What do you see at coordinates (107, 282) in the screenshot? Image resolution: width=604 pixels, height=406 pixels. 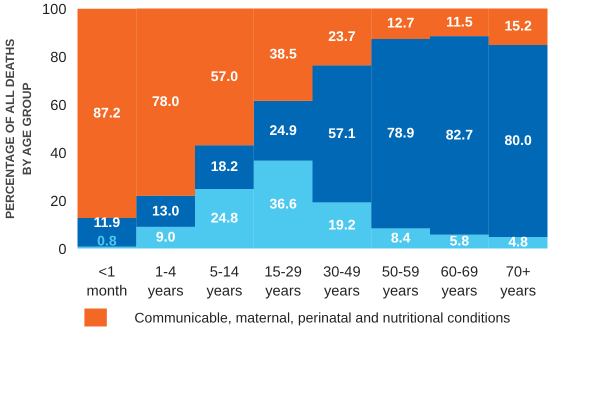 I see `x-tick-label: <1 month` at bounding box center [107, 282].